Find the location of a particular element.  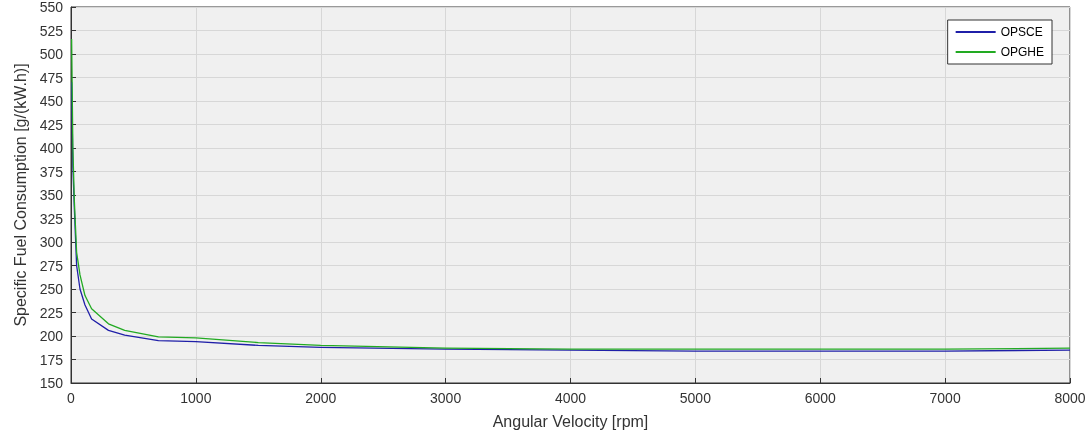

y-tick-label: 225 is located at coordinates (51, 312).